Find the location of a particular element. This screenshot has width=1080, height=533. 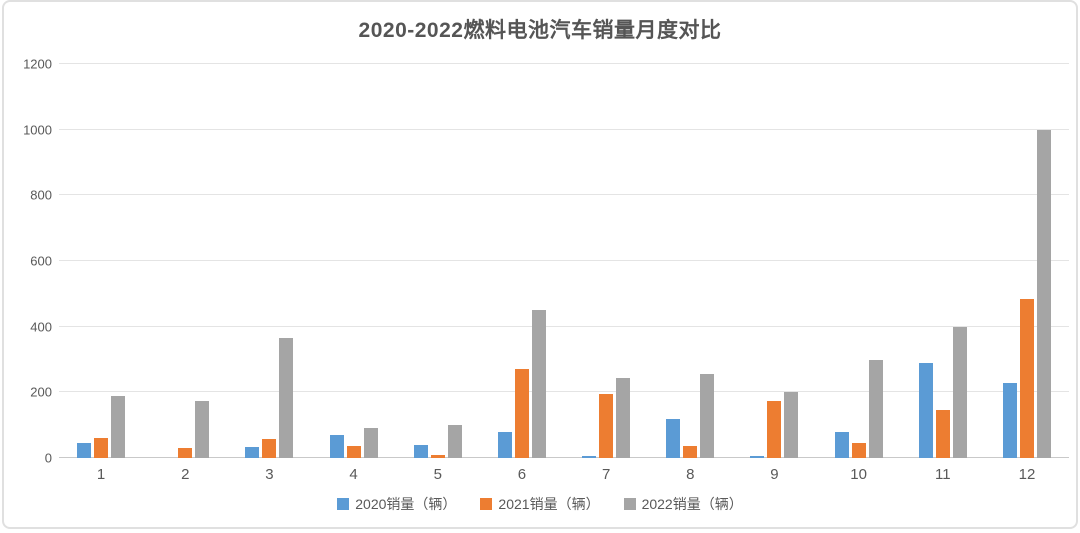

x-tick-label-4: 4 is located at coordinates (353, 474).